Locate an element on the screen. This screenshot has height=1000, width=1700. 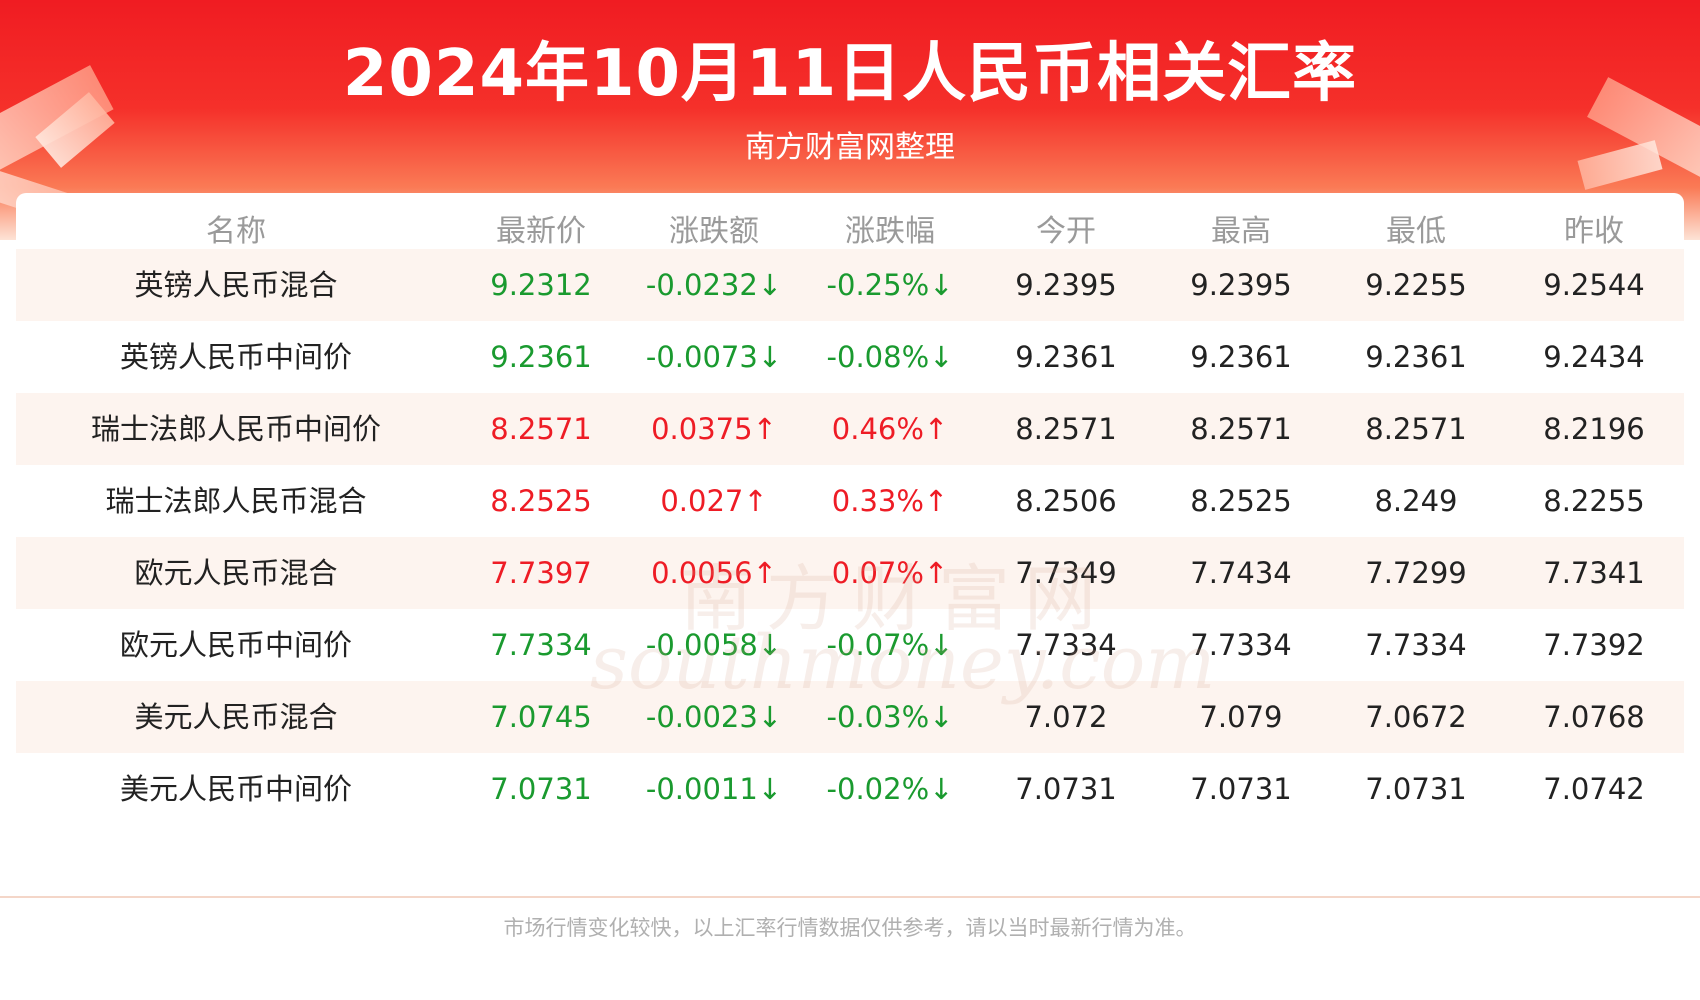
cell-change: 0.0056↑ is located at coordinates (714, 573).